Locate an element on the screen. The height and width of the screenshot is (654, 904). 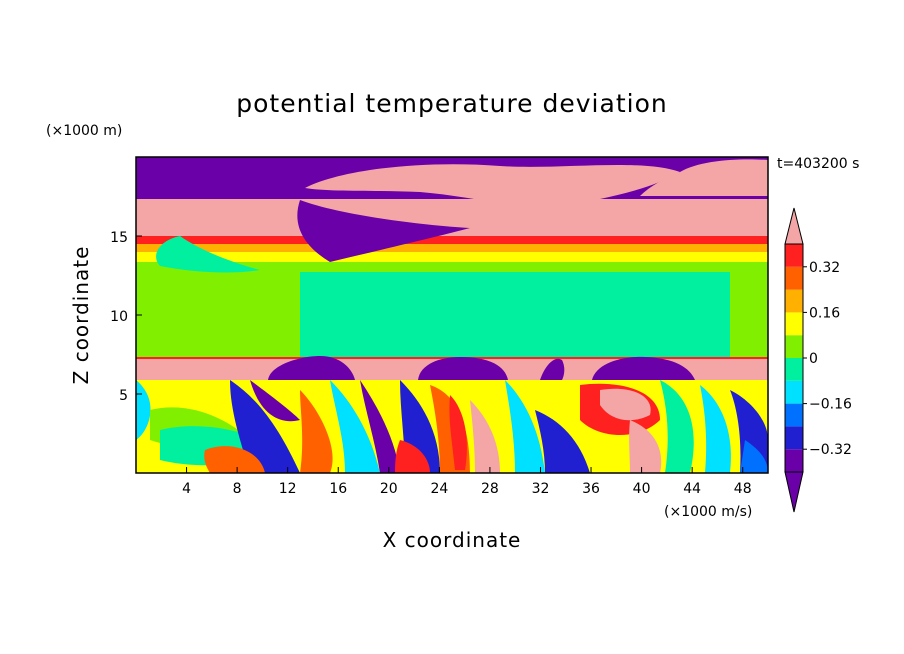
x-tick-label: 4 is located at coordinates (186, 489).